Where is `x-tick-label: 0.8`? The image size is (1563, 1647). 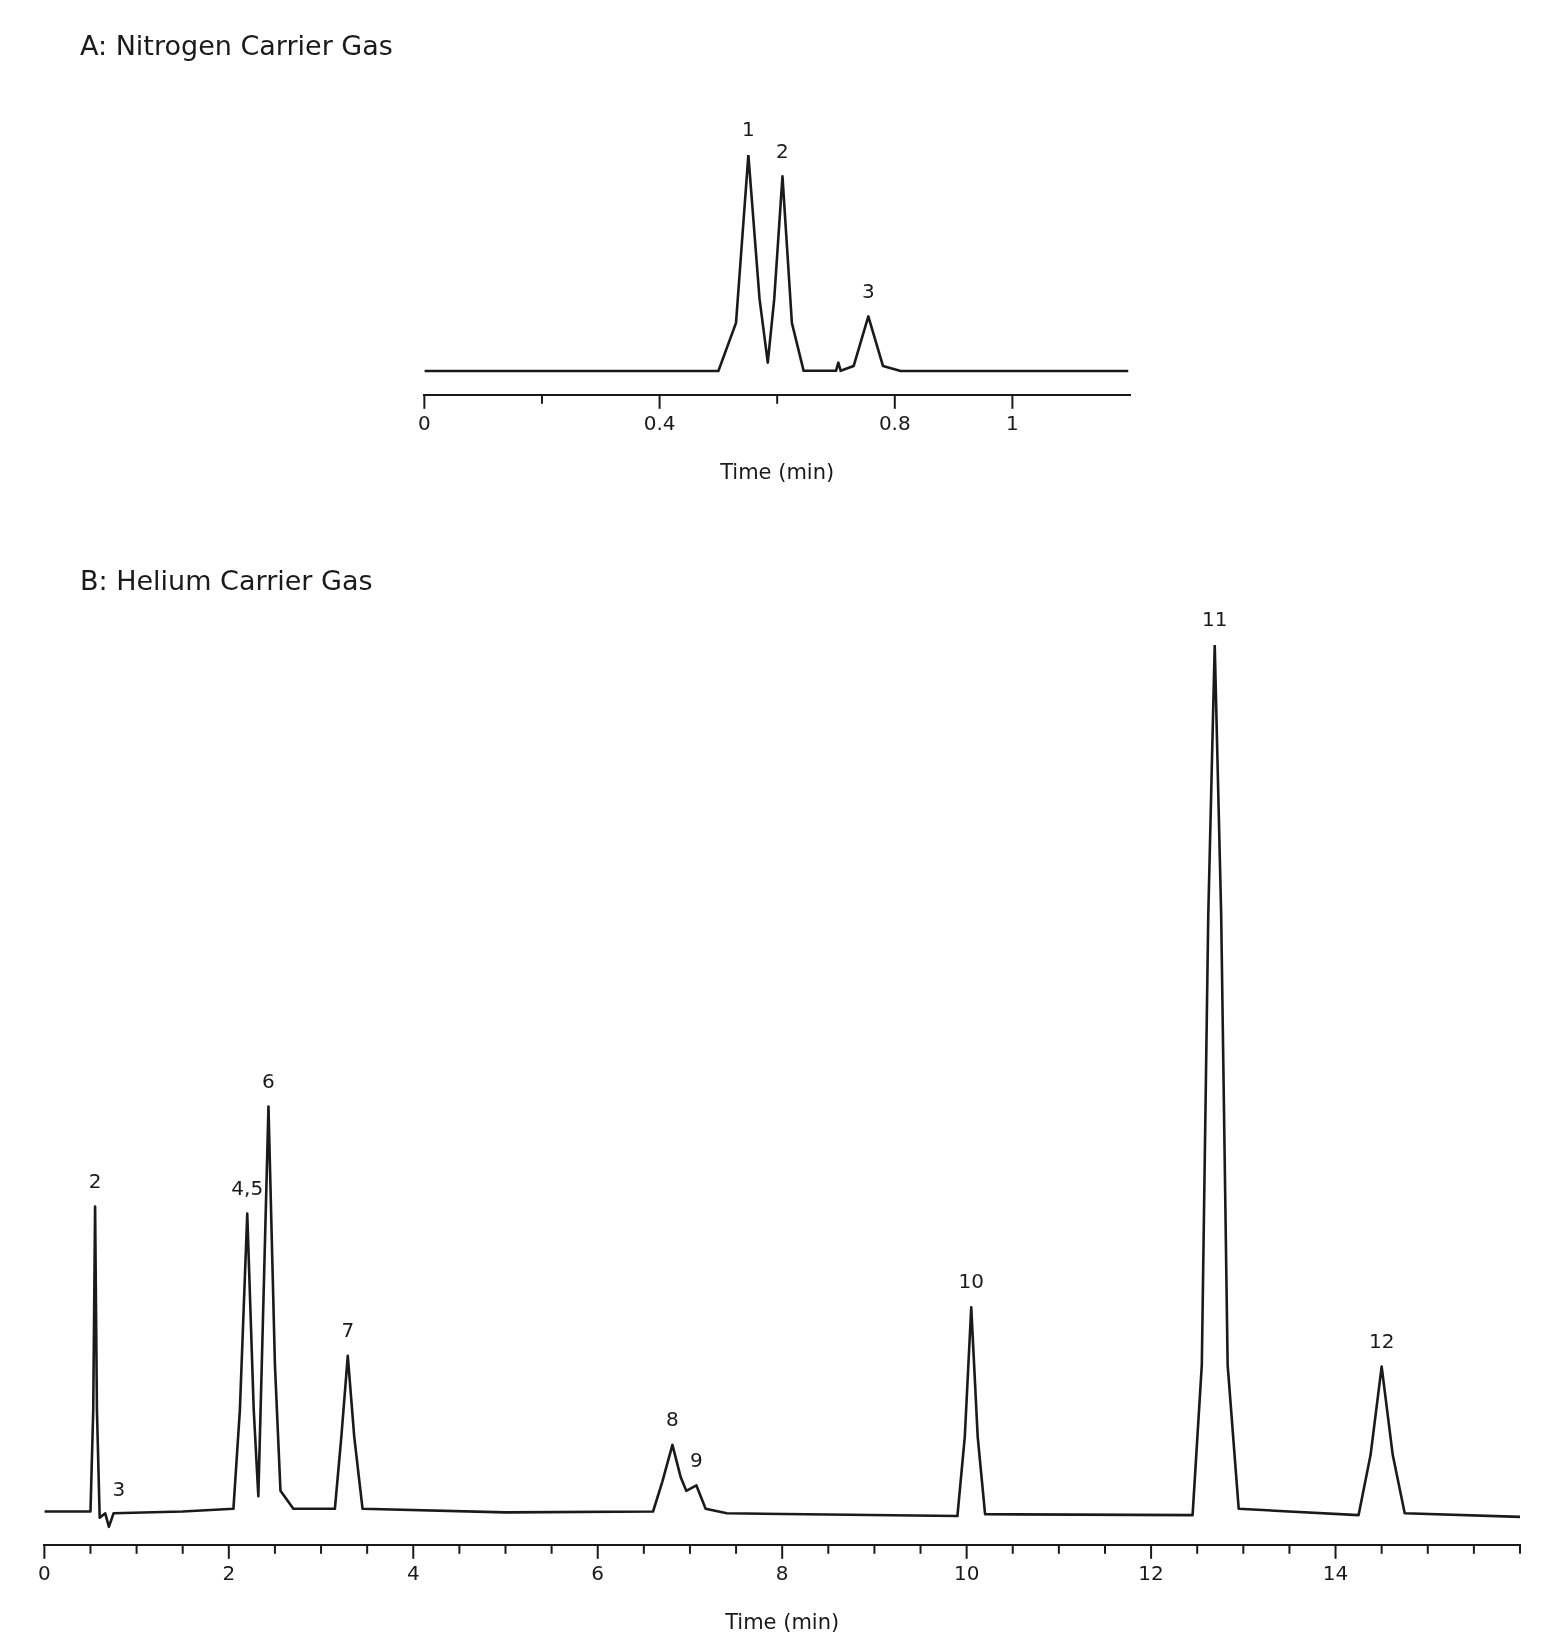 x-tick-label: 0.8 is located at coordinates (894, 423).